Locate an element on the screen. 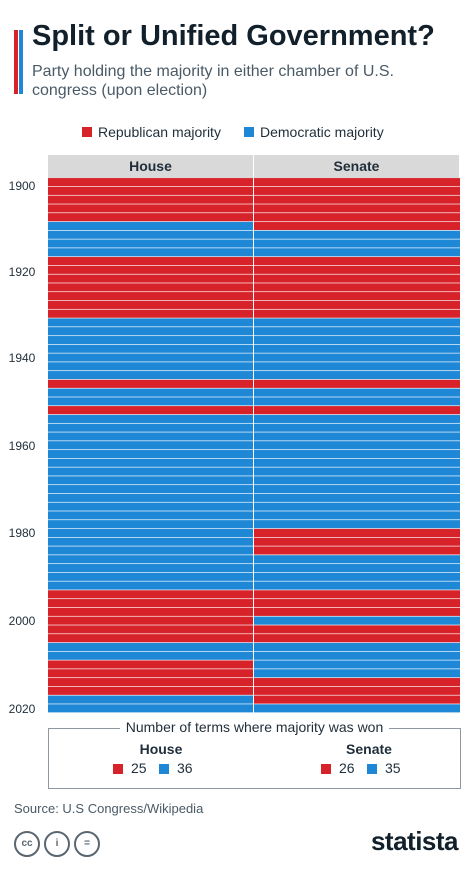  accent-red-stripe is located at coordinates (16, 62).